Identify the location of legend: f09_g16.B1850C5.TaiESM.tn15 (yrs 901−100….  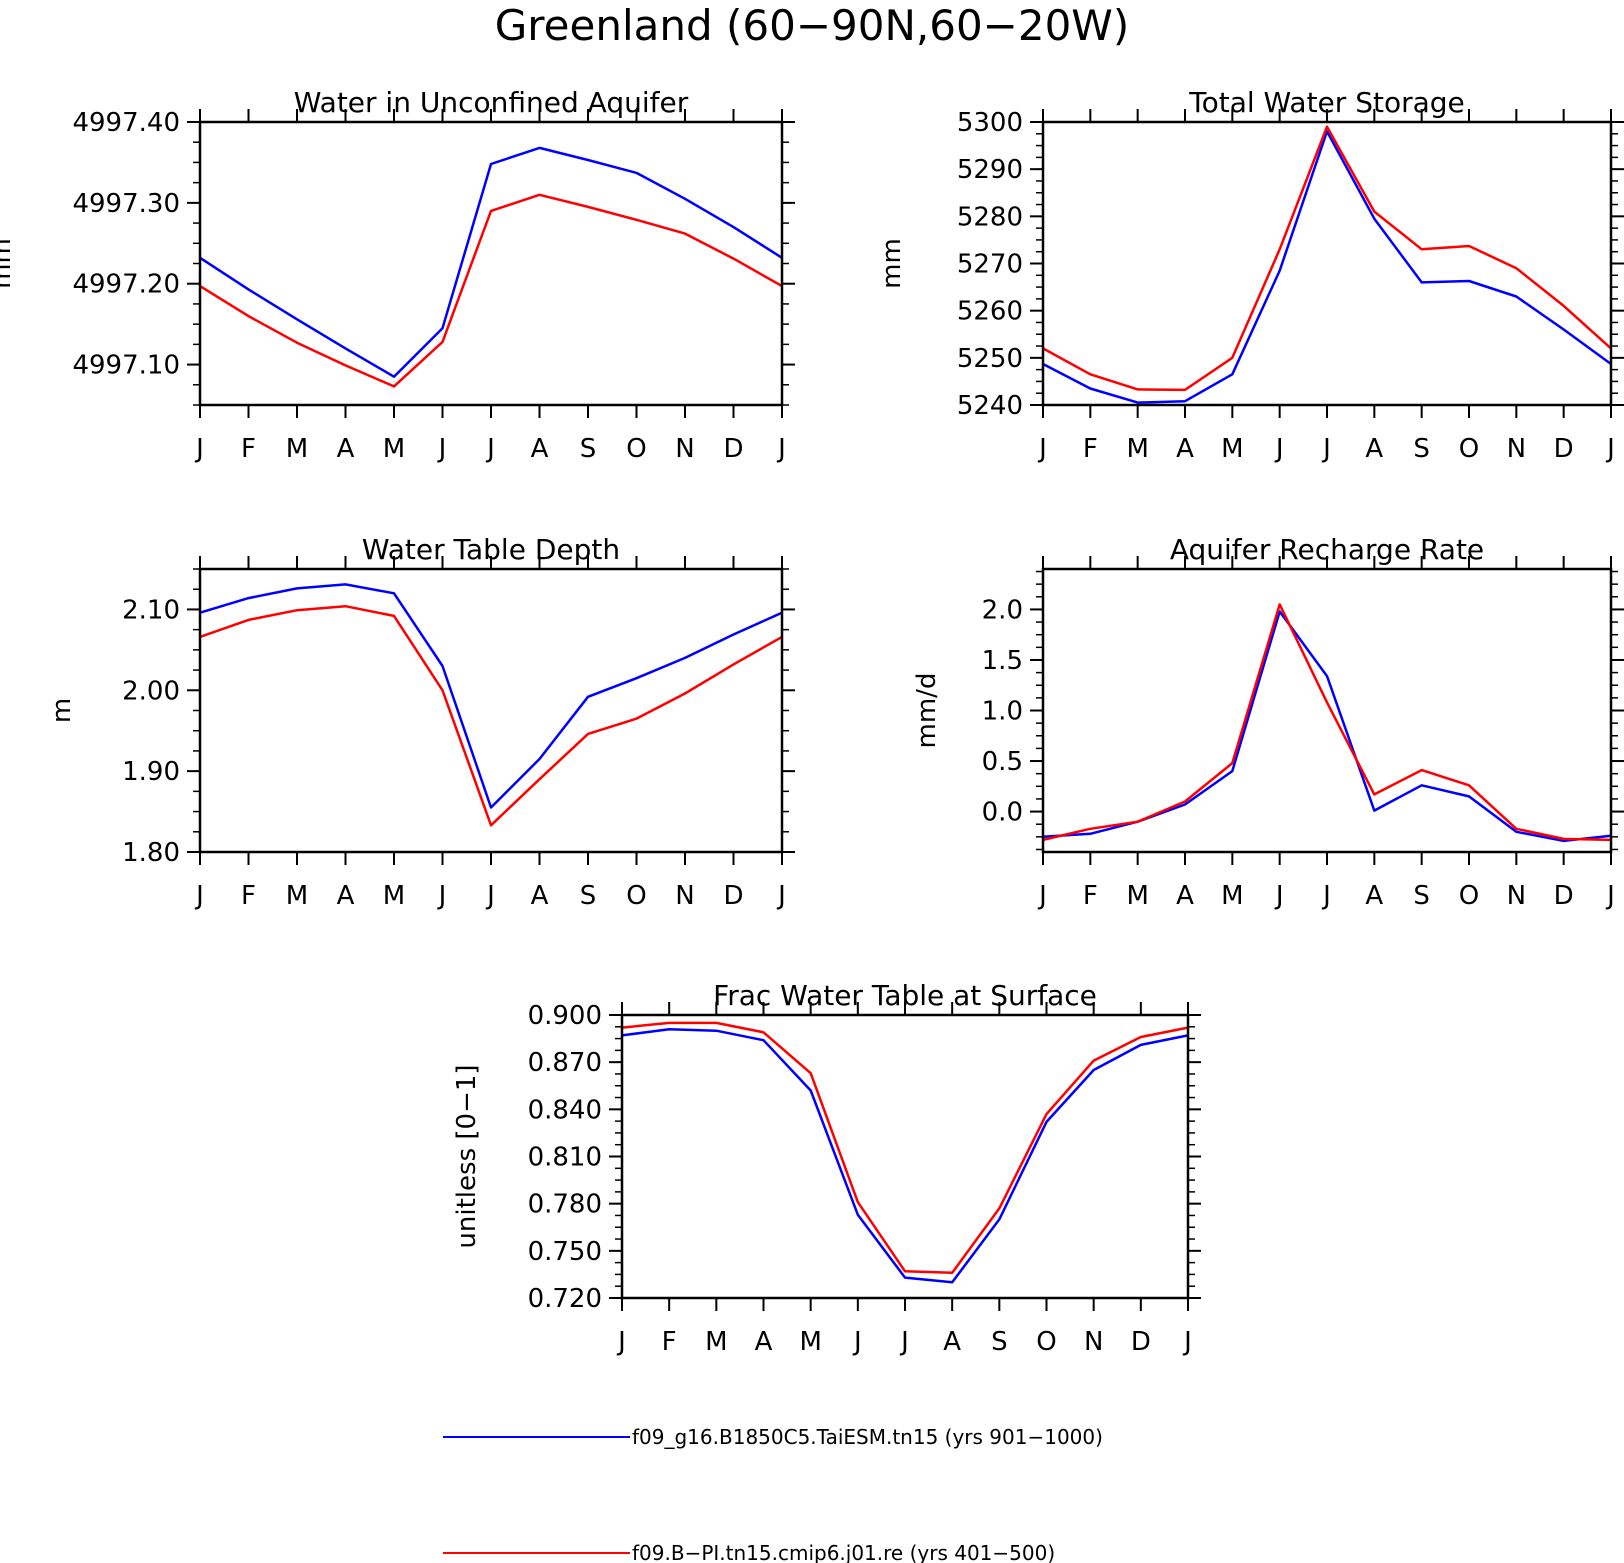
(773, 1494).